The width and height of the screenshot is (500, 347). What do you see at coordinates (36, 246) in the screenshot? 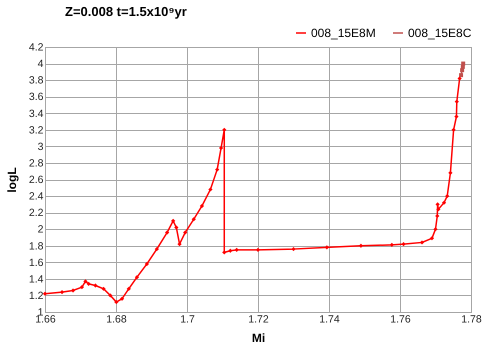
I see `y-tick-label: 1.8` at bounding box center [36, 246].